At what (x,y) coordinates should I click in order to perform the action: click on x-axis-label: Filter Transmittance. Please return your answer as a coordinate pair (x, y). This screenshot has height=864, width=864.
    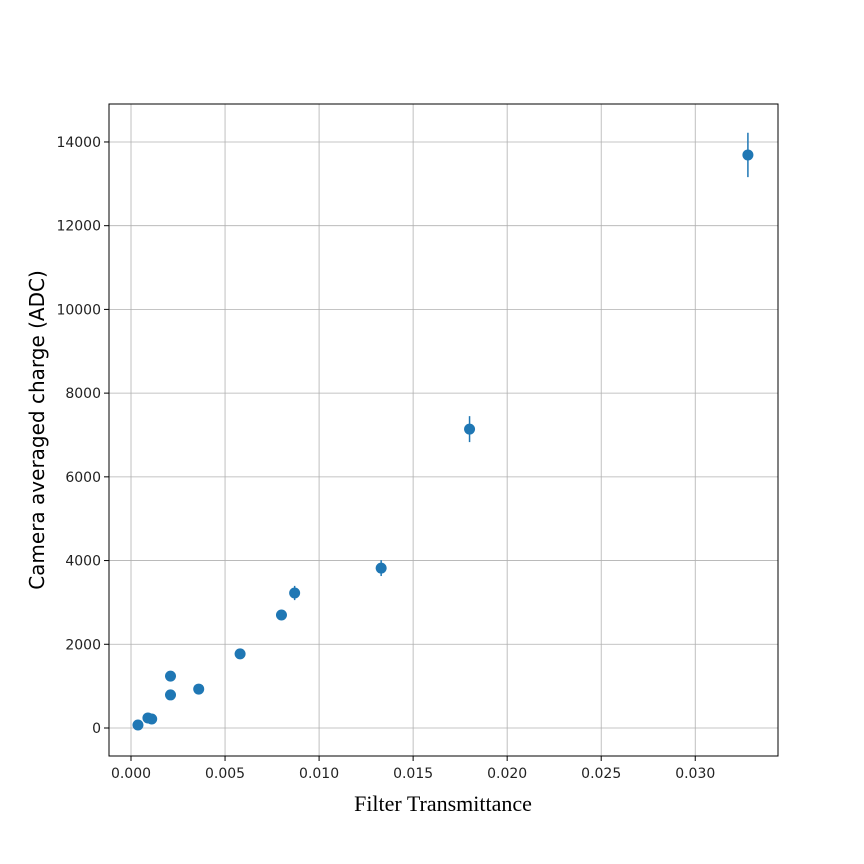
    Looking at the image, I should click on (443, 803).